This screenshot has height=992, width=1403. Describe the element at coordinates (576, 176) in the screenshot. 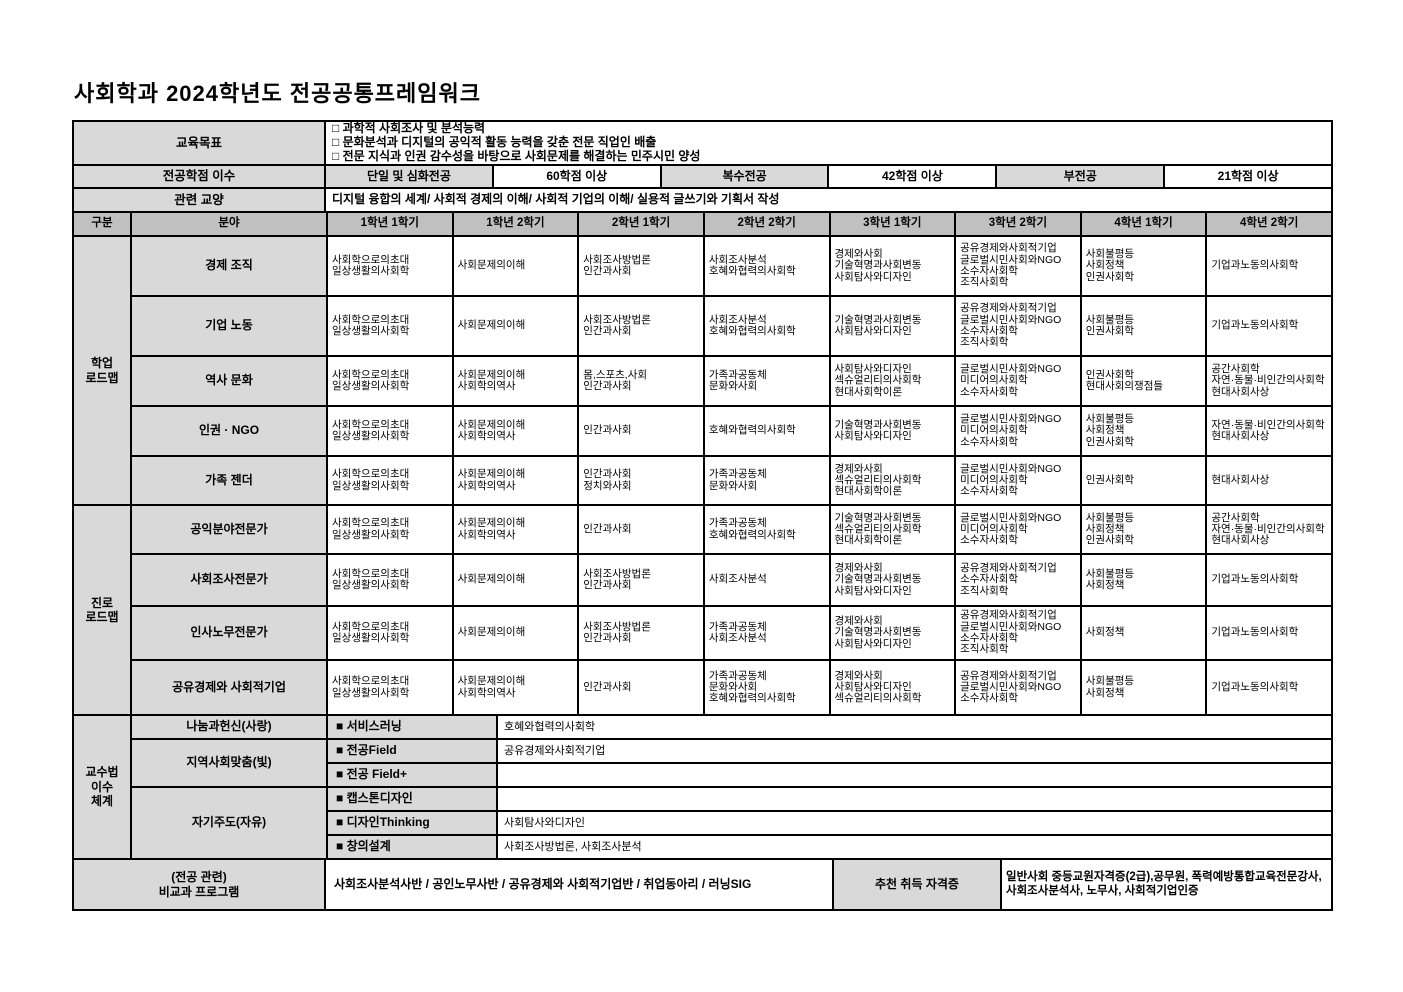

I see `credit-value: 60학점 이상` at that location.